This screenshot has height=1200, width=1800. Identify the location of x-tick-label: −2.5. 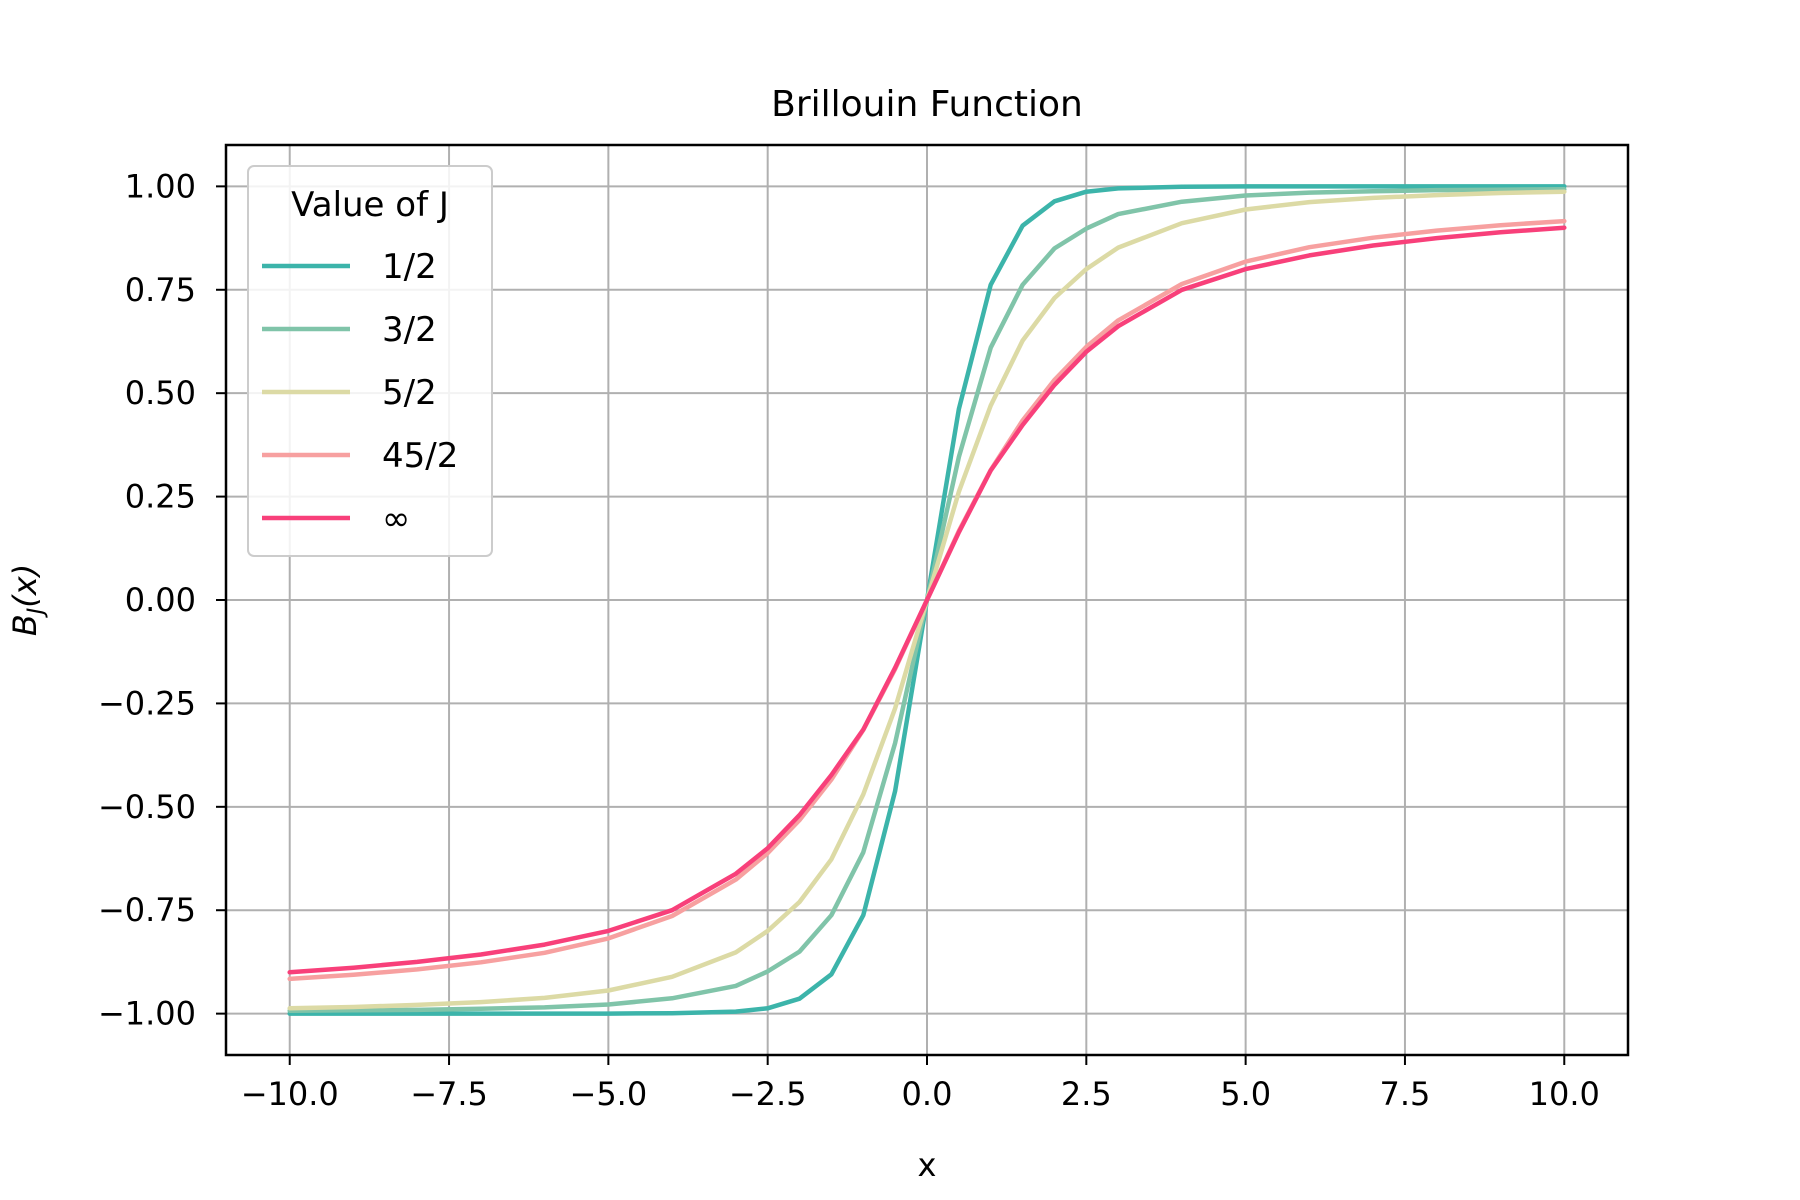
(768, 1094).